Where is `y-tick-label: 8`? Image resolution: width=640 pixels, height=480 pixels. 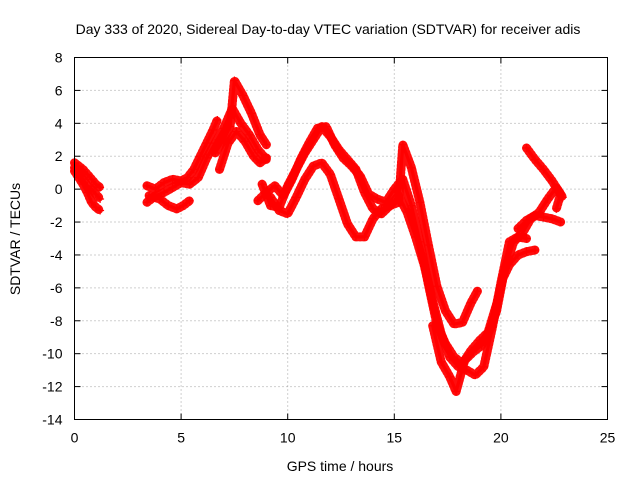 y-tick-label: 8 is located at coordinates (59, 58).